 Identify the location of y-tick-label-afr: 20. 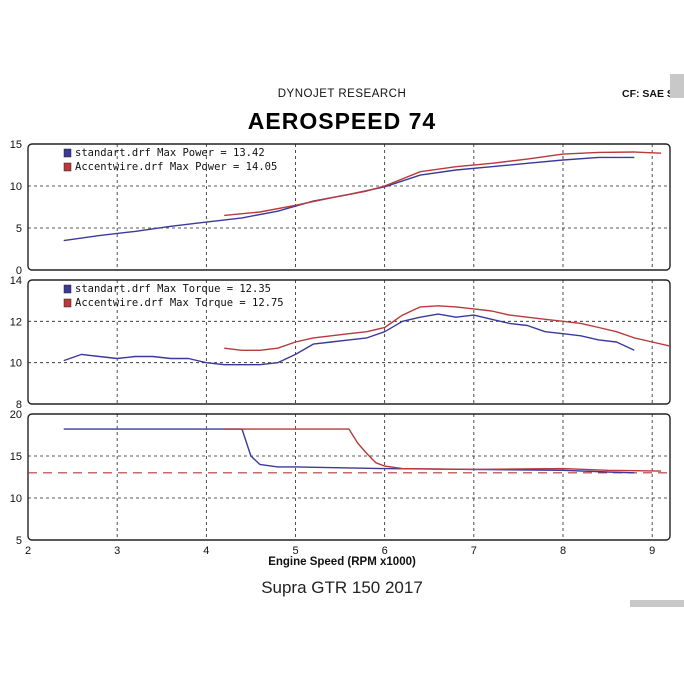
(16, 415).